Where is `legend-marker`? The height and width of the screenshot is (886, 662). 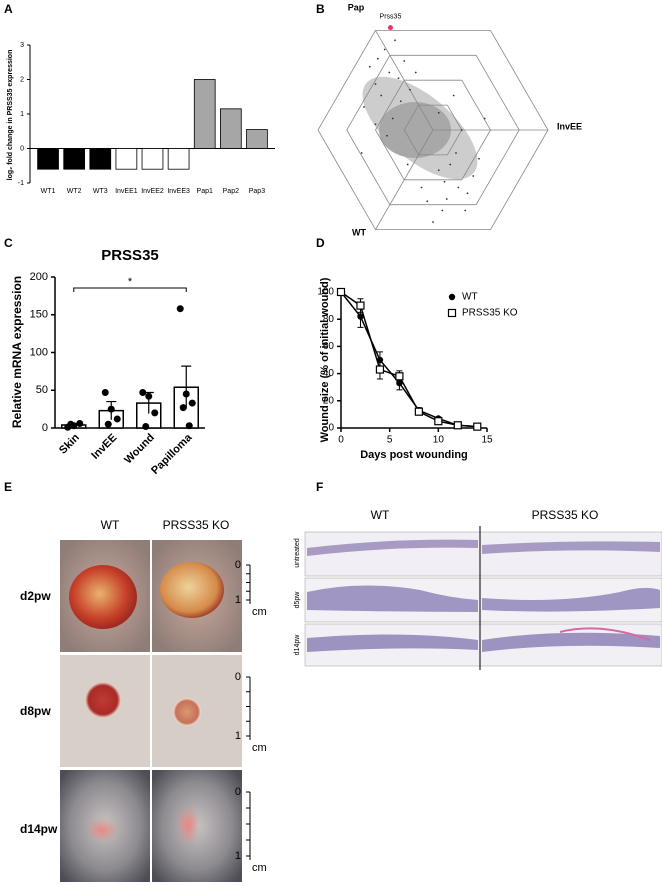
legend-marker is located at coordinates (452, 313).